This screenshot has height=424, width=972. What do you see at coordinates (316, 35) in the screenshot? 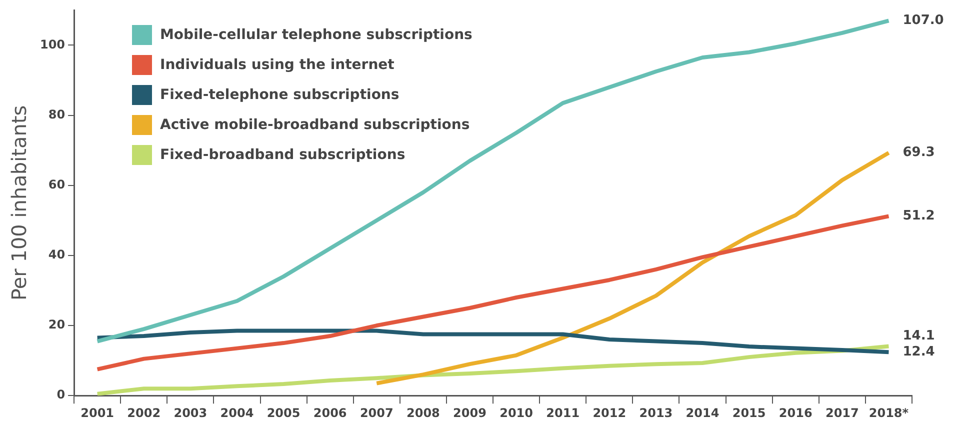
I see `legend-label: Mobile-cellular telephone subscriptions` at bounding box center [316, 35].